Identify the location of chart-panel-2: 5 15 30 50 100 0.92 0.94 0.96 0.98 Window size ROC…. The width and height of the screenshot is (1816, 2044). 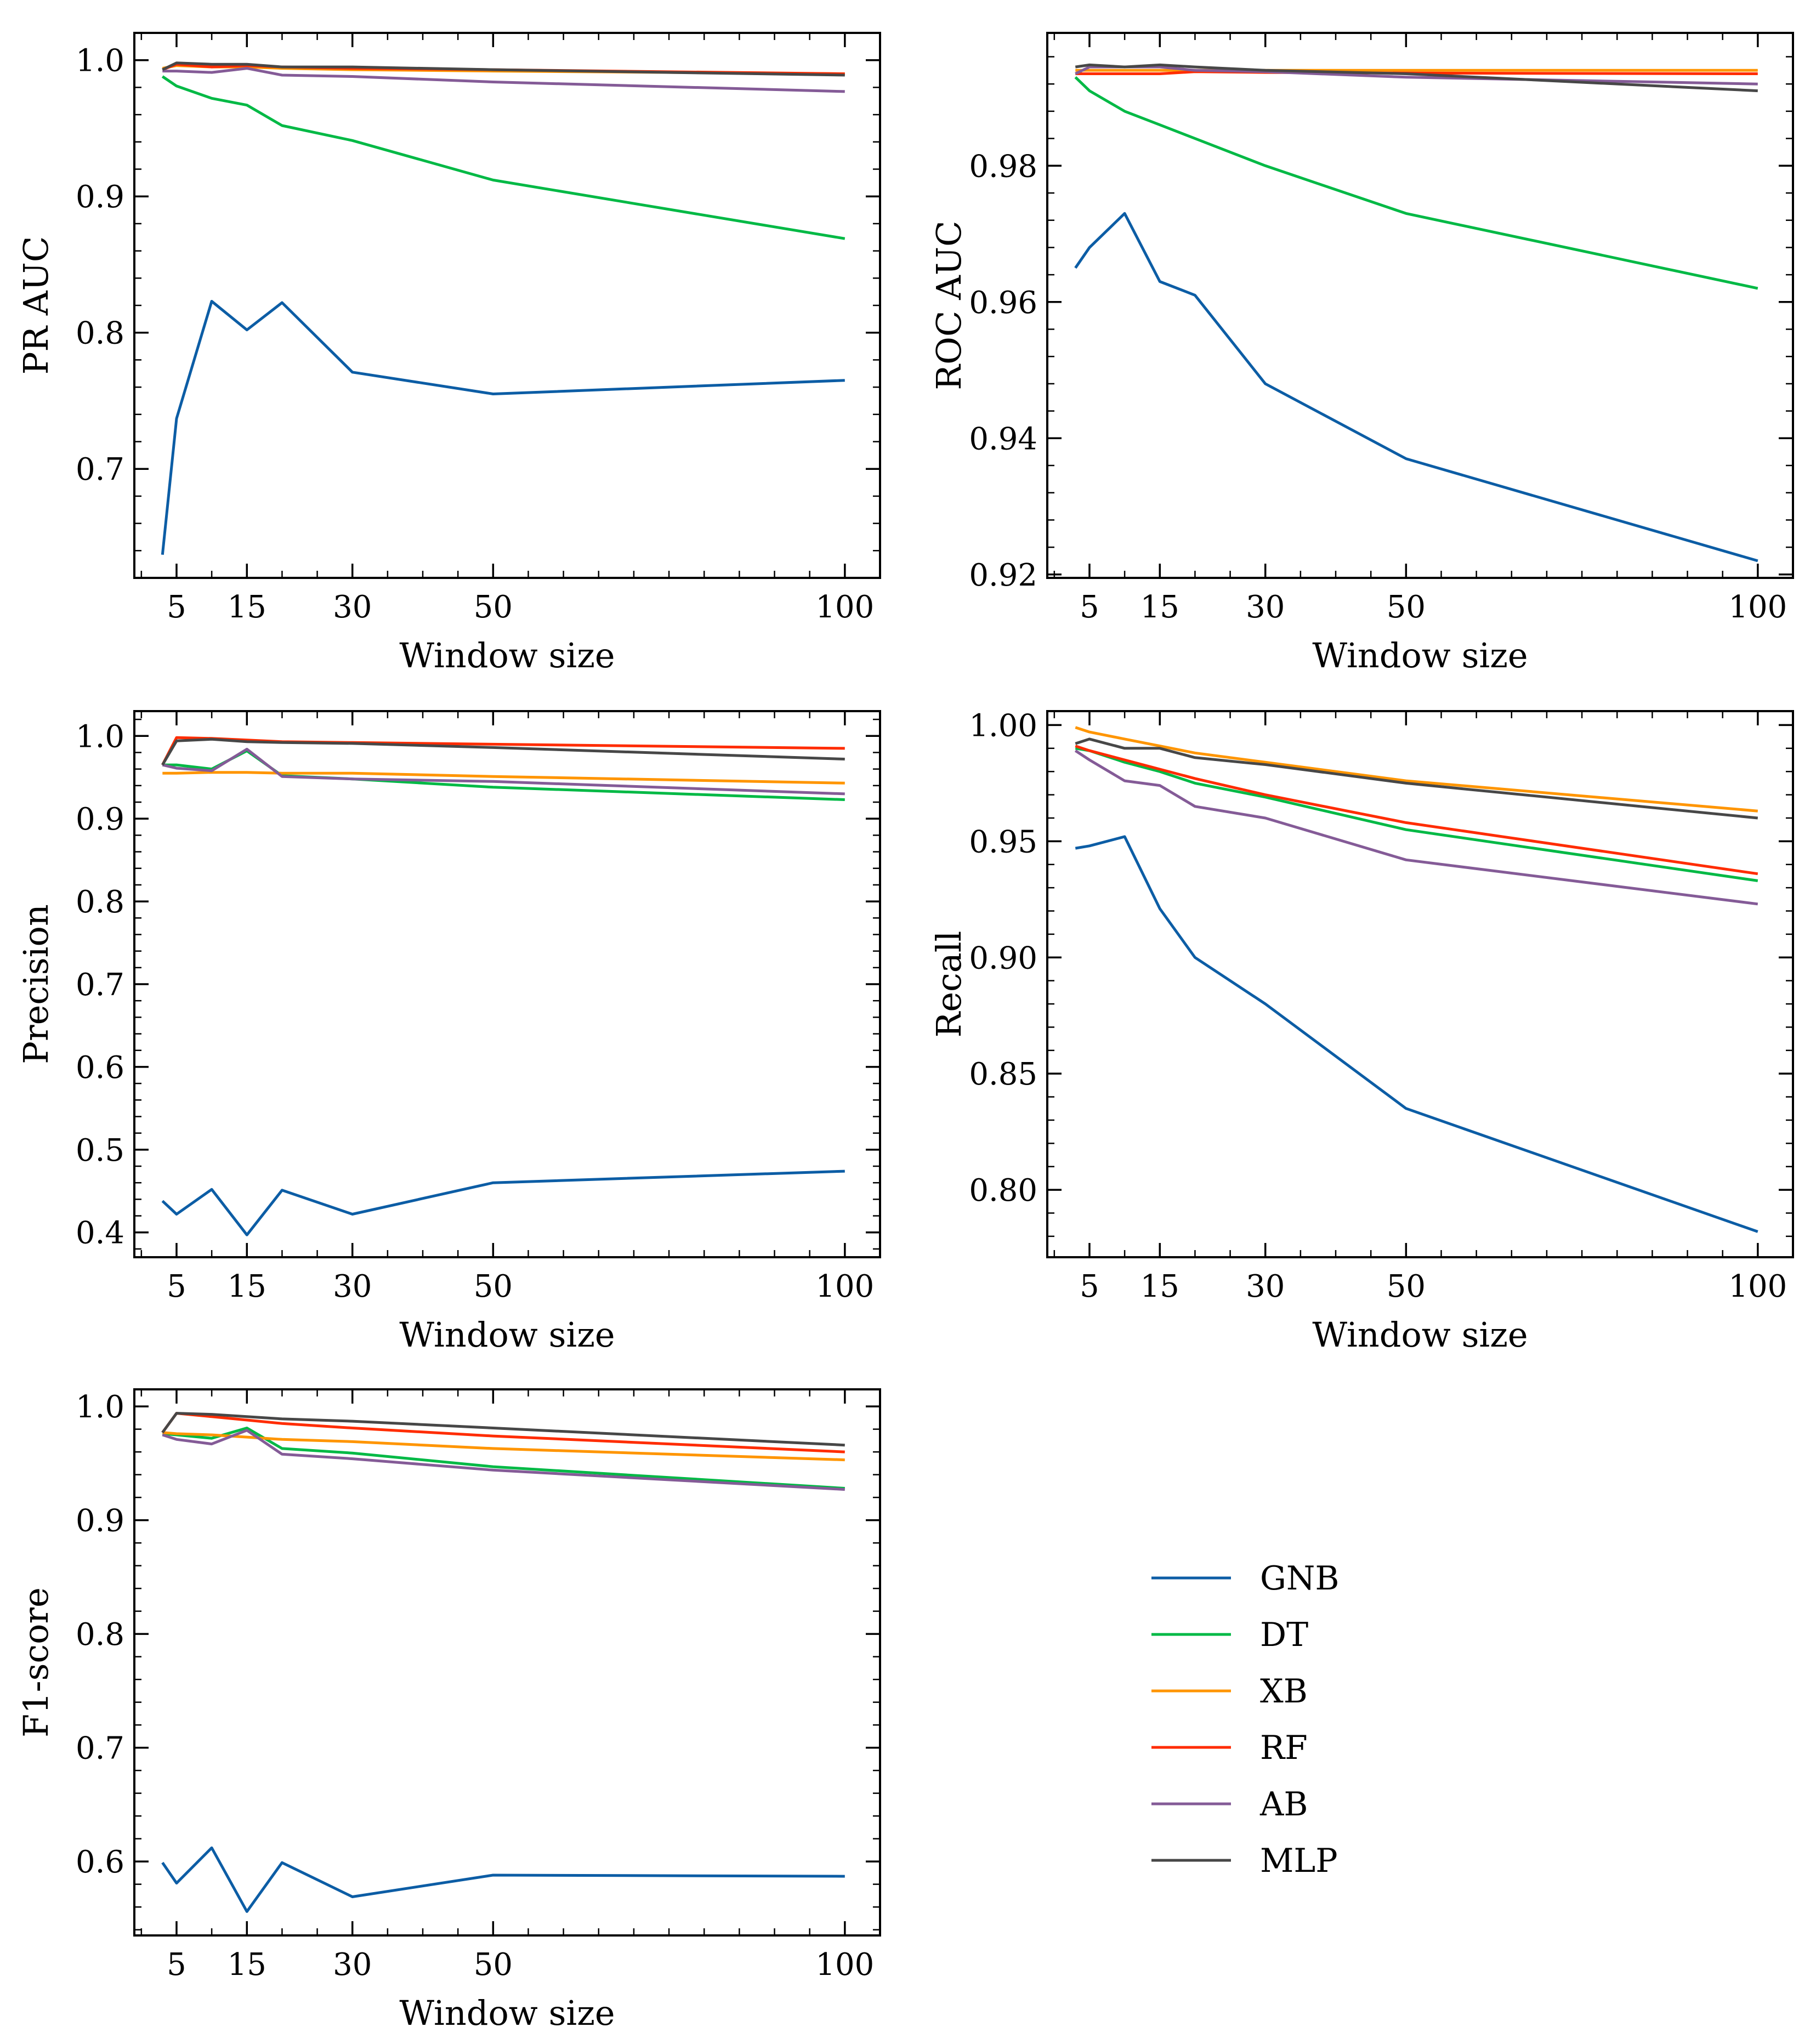
(1361, 353).